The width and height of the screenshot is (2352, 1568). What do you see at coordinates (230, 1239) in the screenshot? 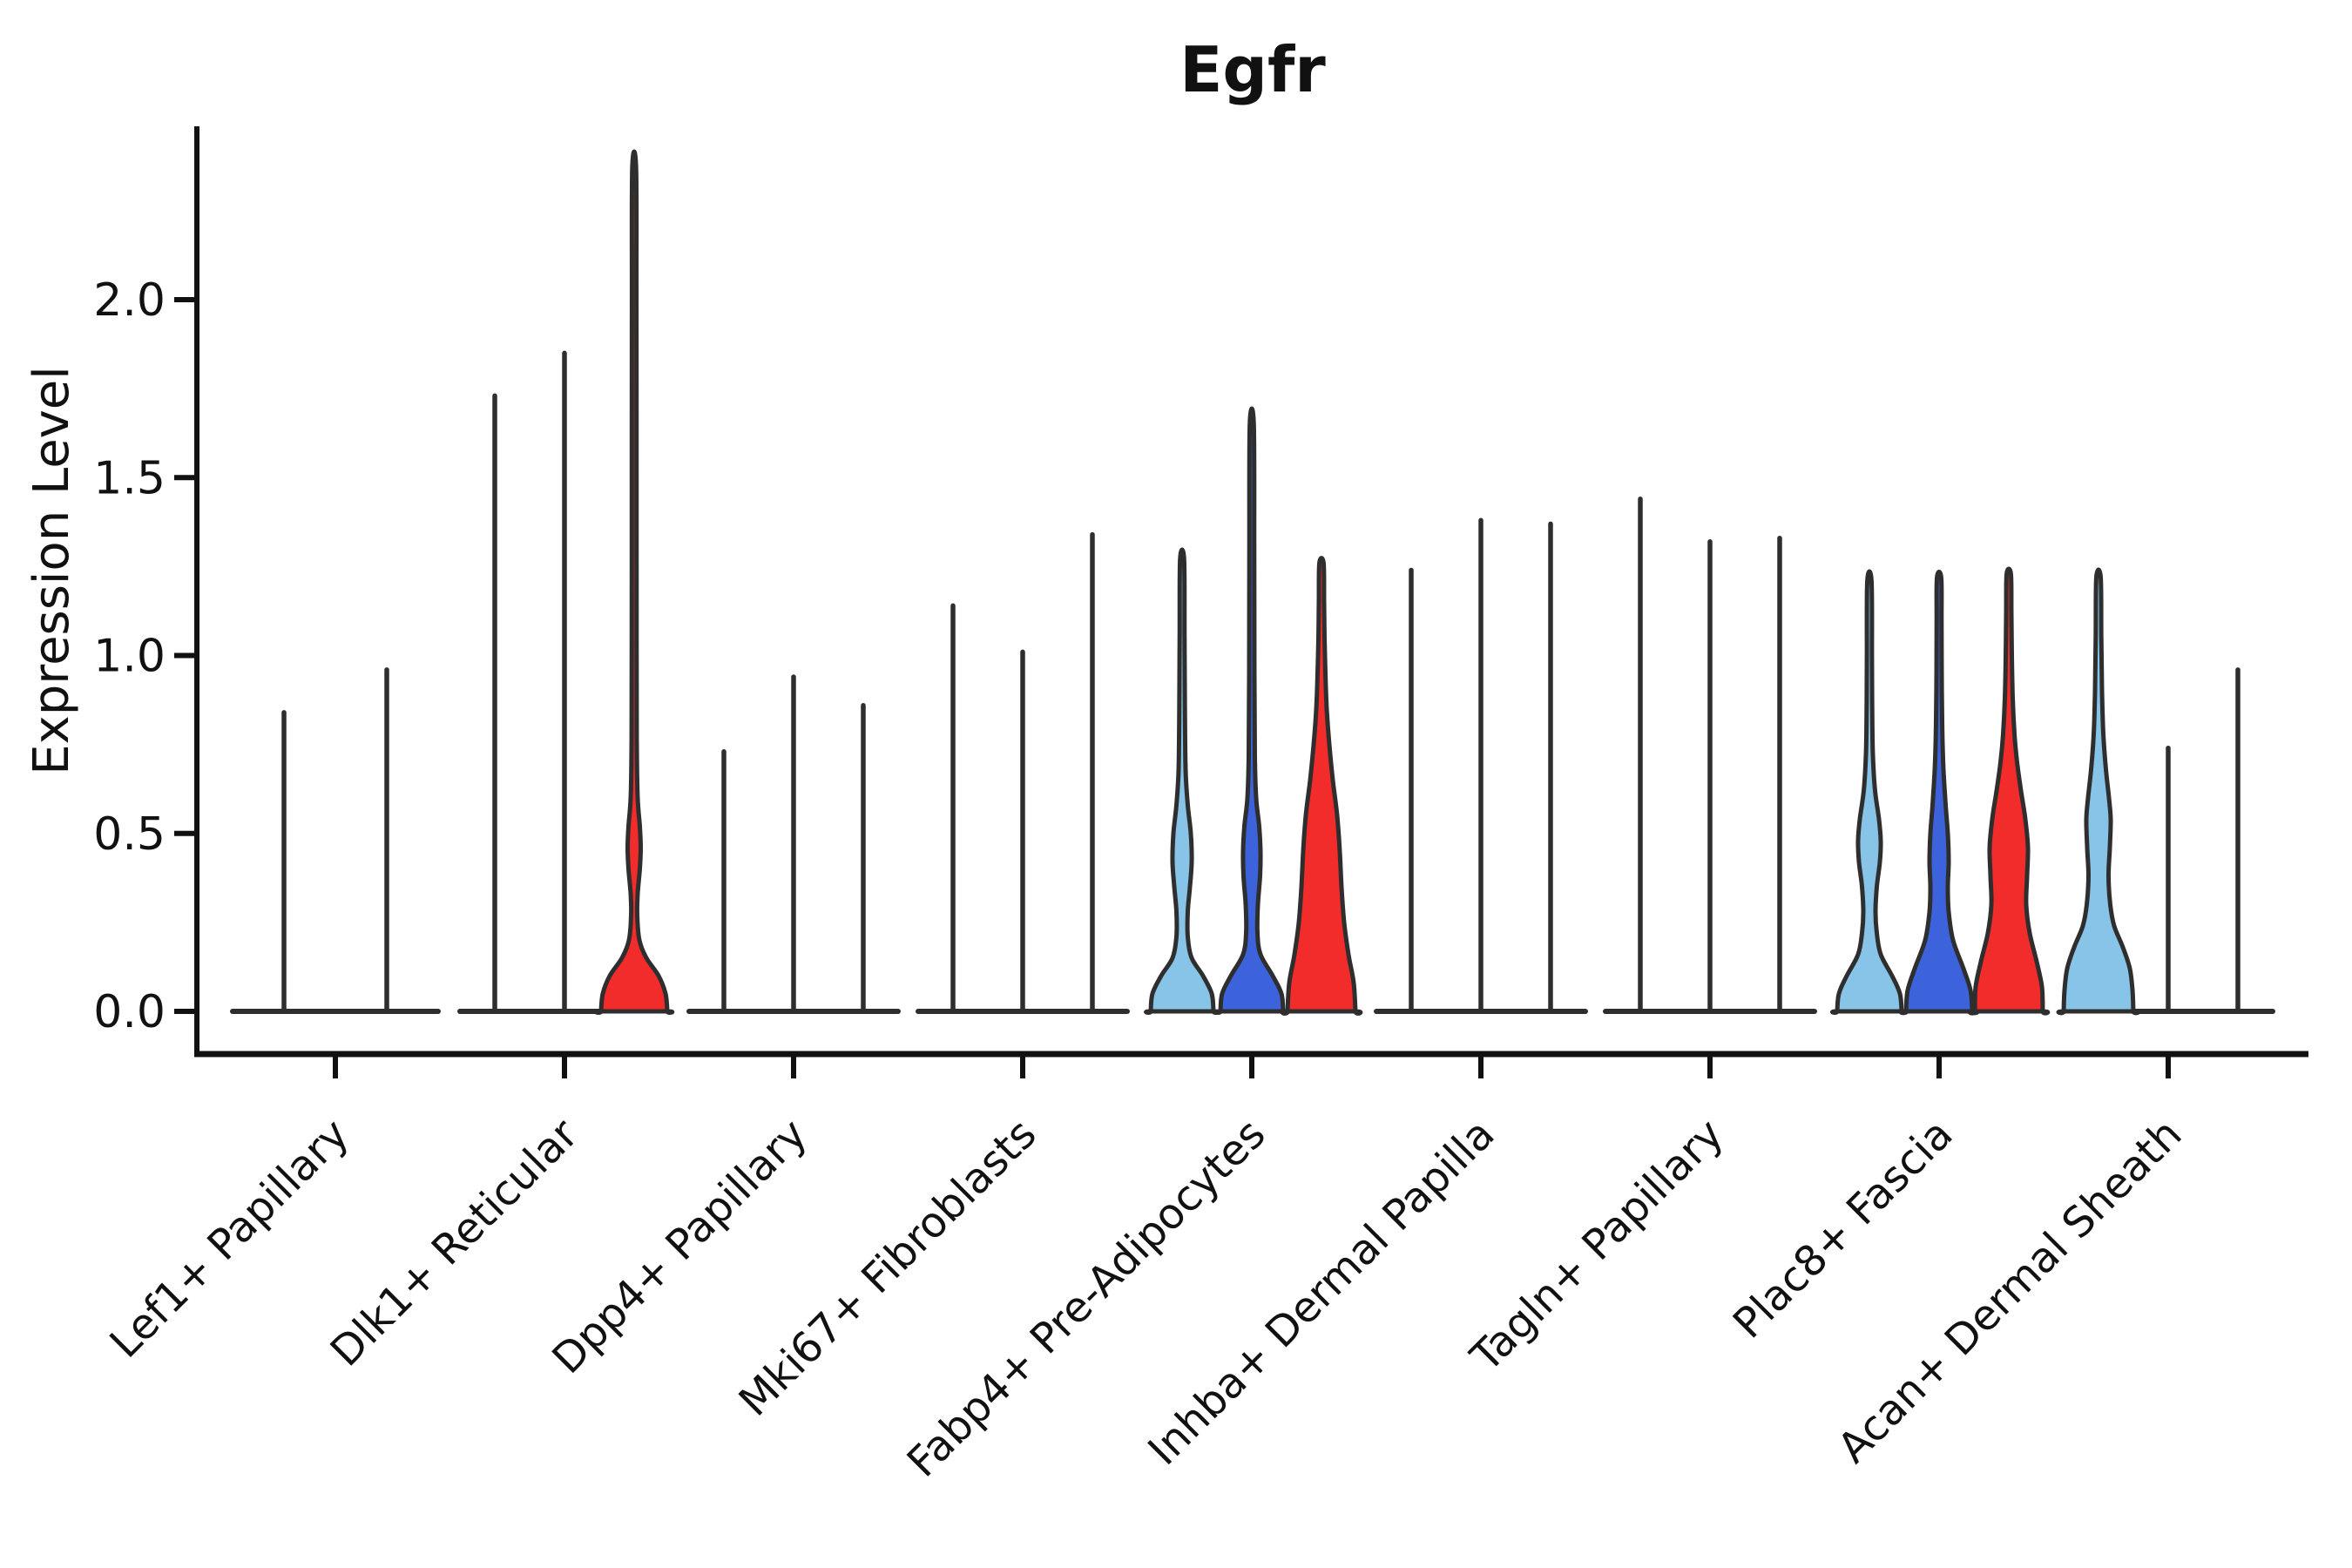
I see `x-axis-label: Lef1+ Papillary` at bounding box center [230, 1239].